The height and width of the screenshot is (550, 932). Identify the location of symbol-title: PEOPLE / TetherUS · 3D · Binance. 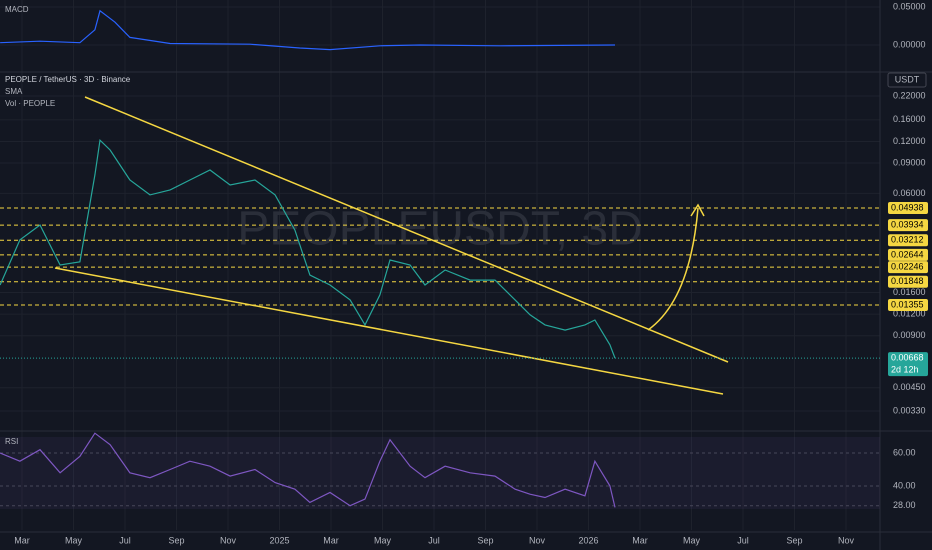
(68, 79).